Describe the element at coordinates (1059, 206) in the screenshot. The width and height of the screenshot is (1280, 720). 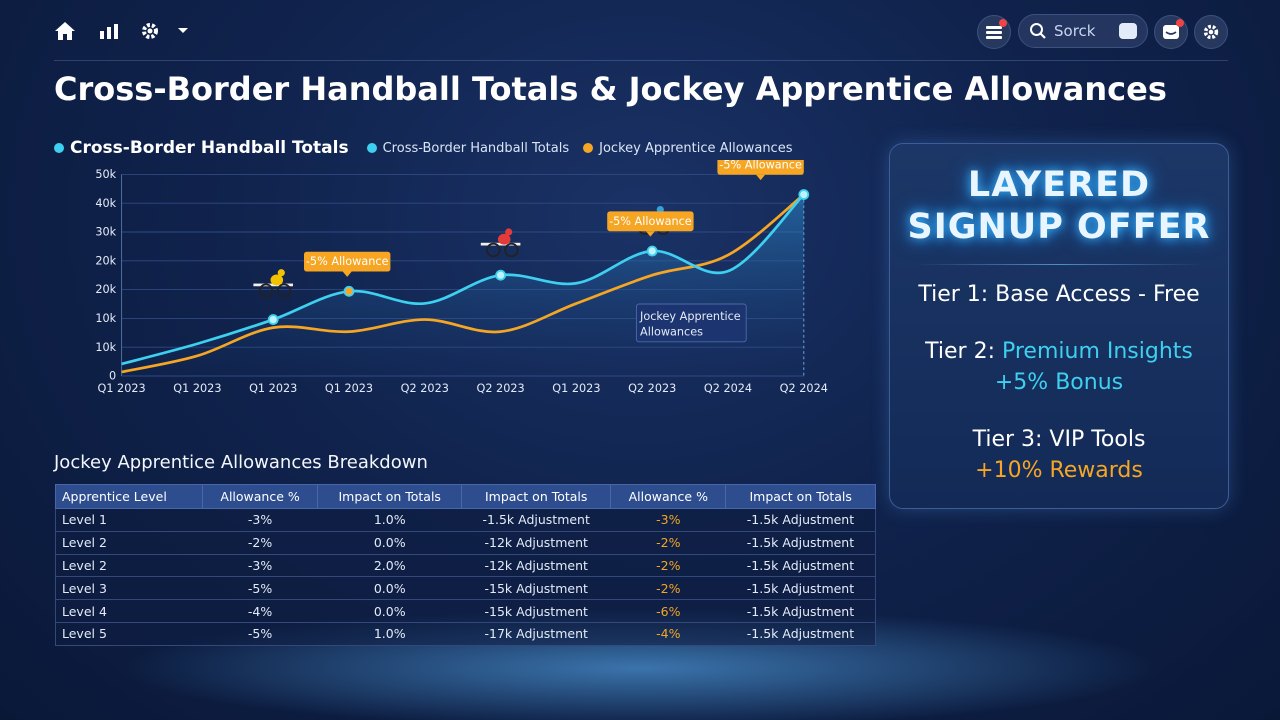
I see `offer-title: LAYERED SIGNUP OFFER` at that location.